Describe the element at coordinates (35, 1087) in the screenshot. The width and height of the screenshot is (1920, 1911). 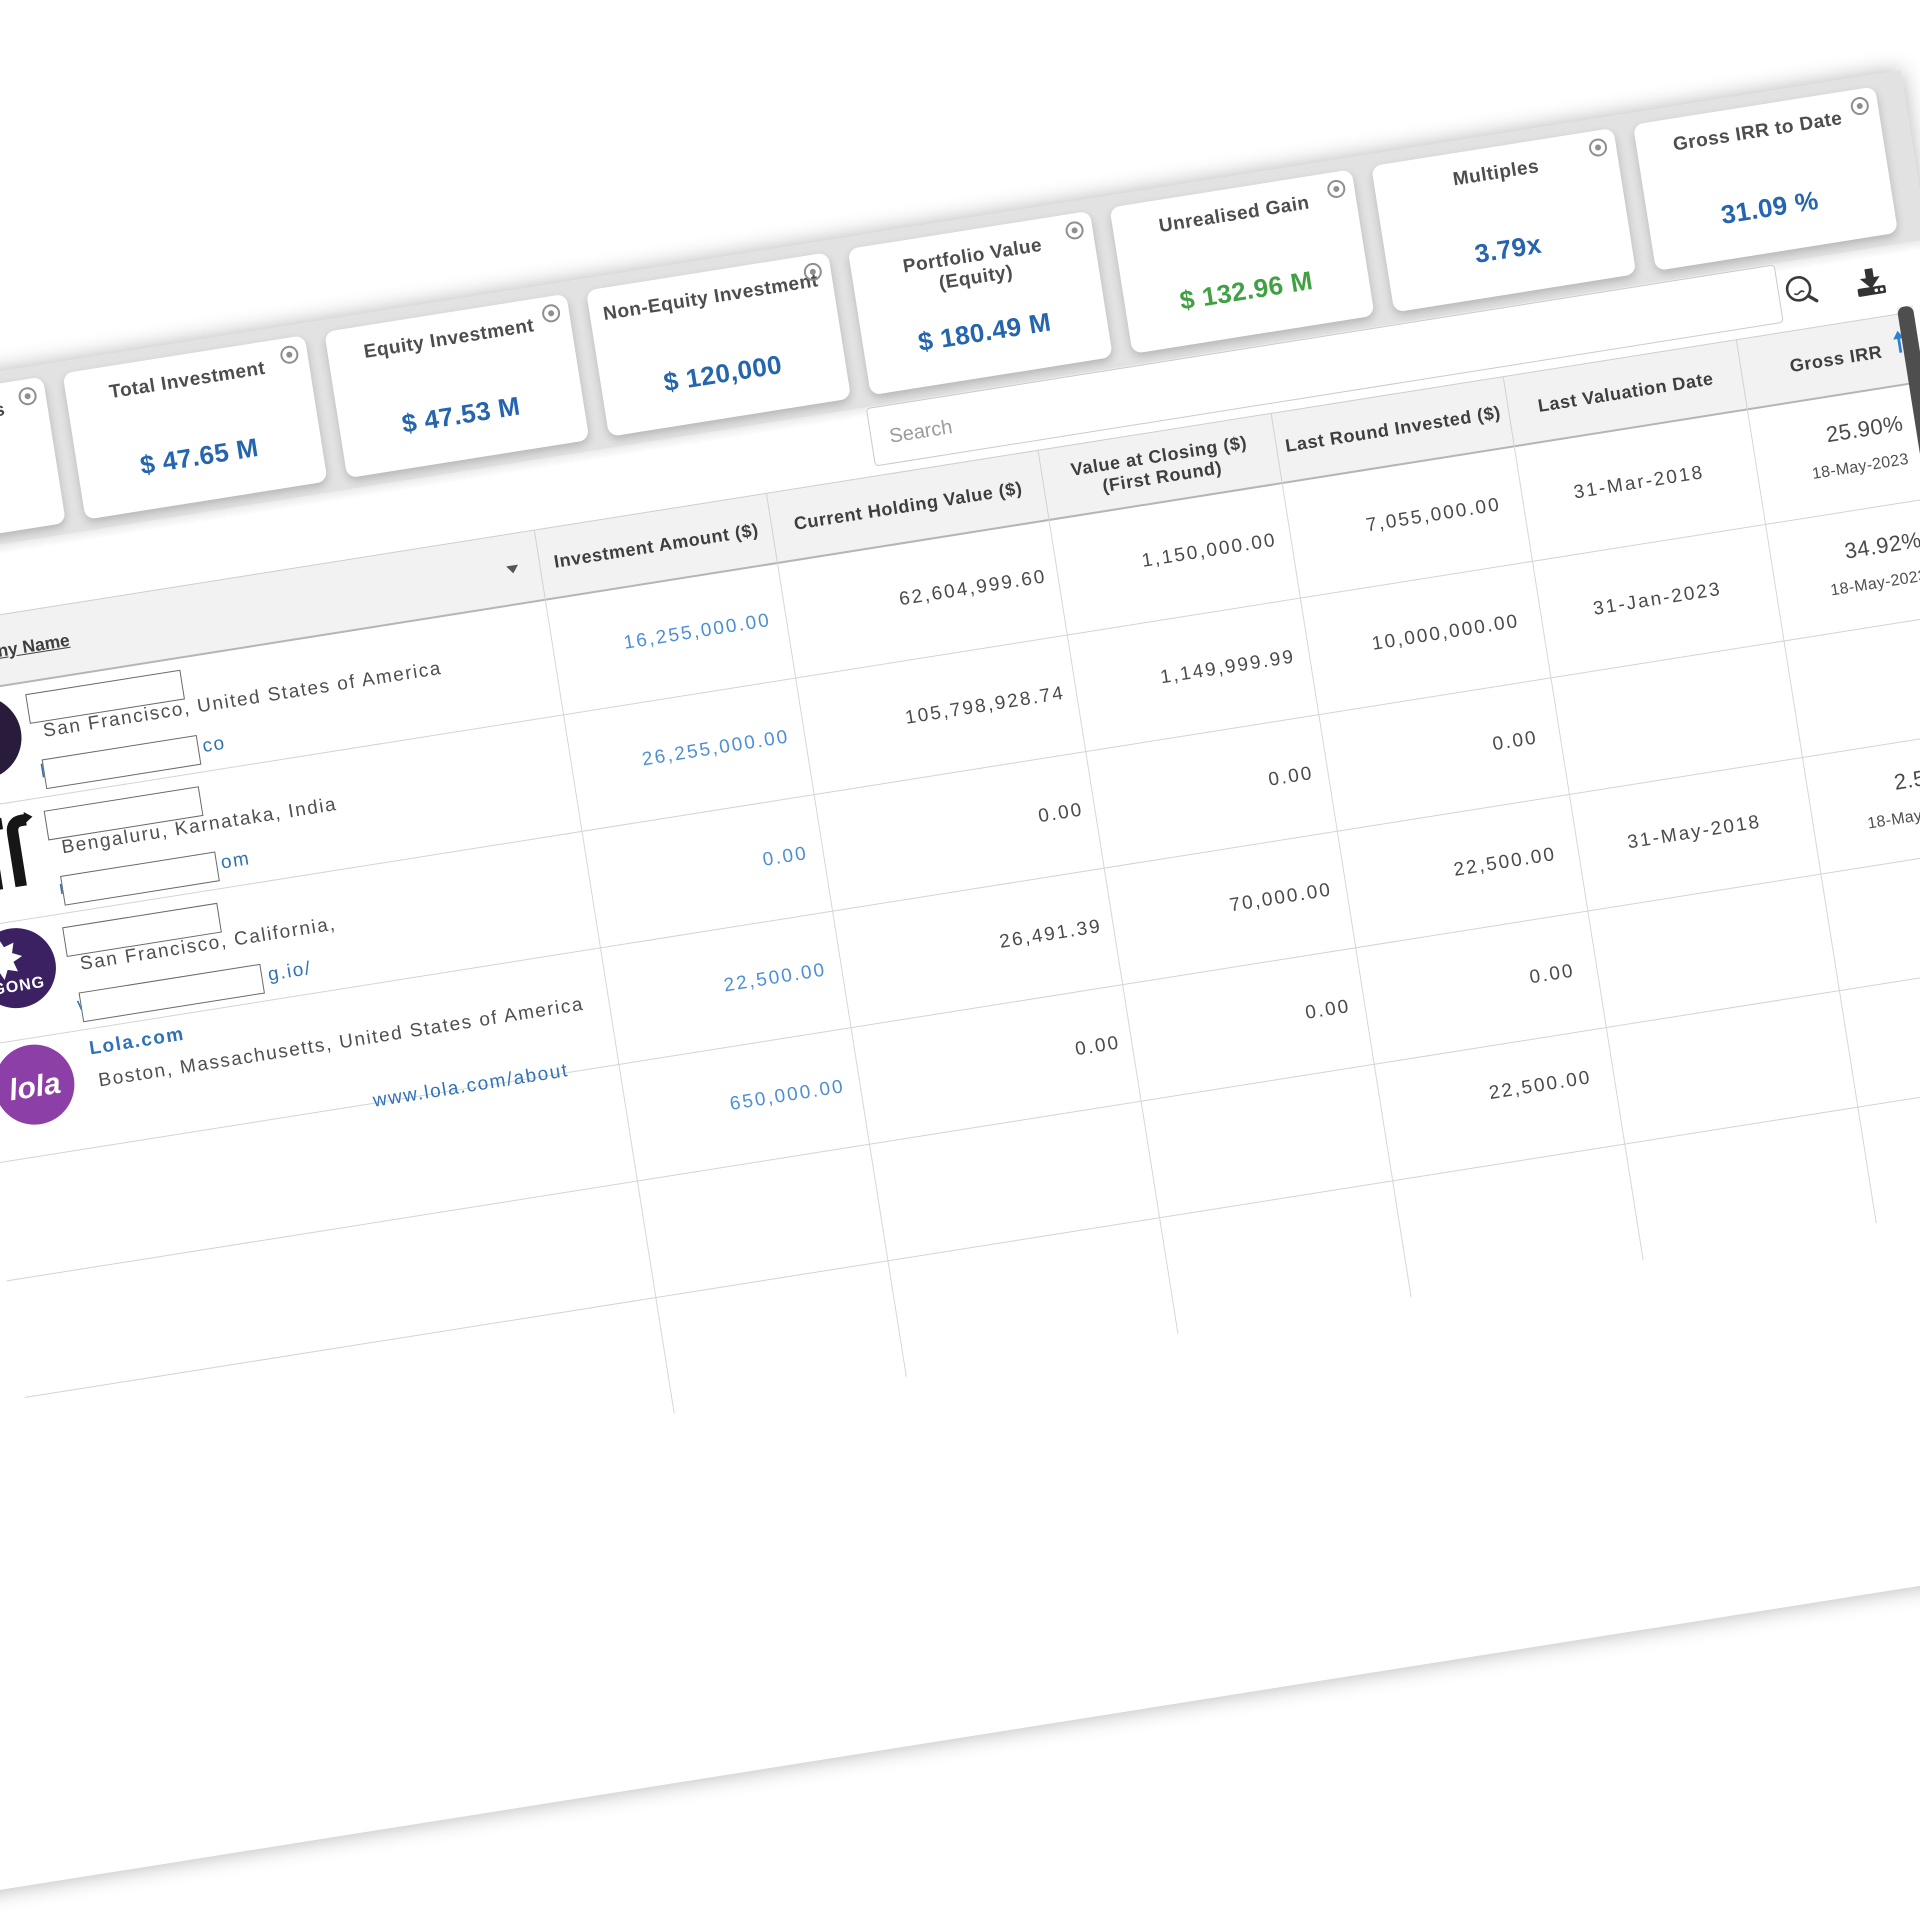
I see `svg-text: lola` at that location.